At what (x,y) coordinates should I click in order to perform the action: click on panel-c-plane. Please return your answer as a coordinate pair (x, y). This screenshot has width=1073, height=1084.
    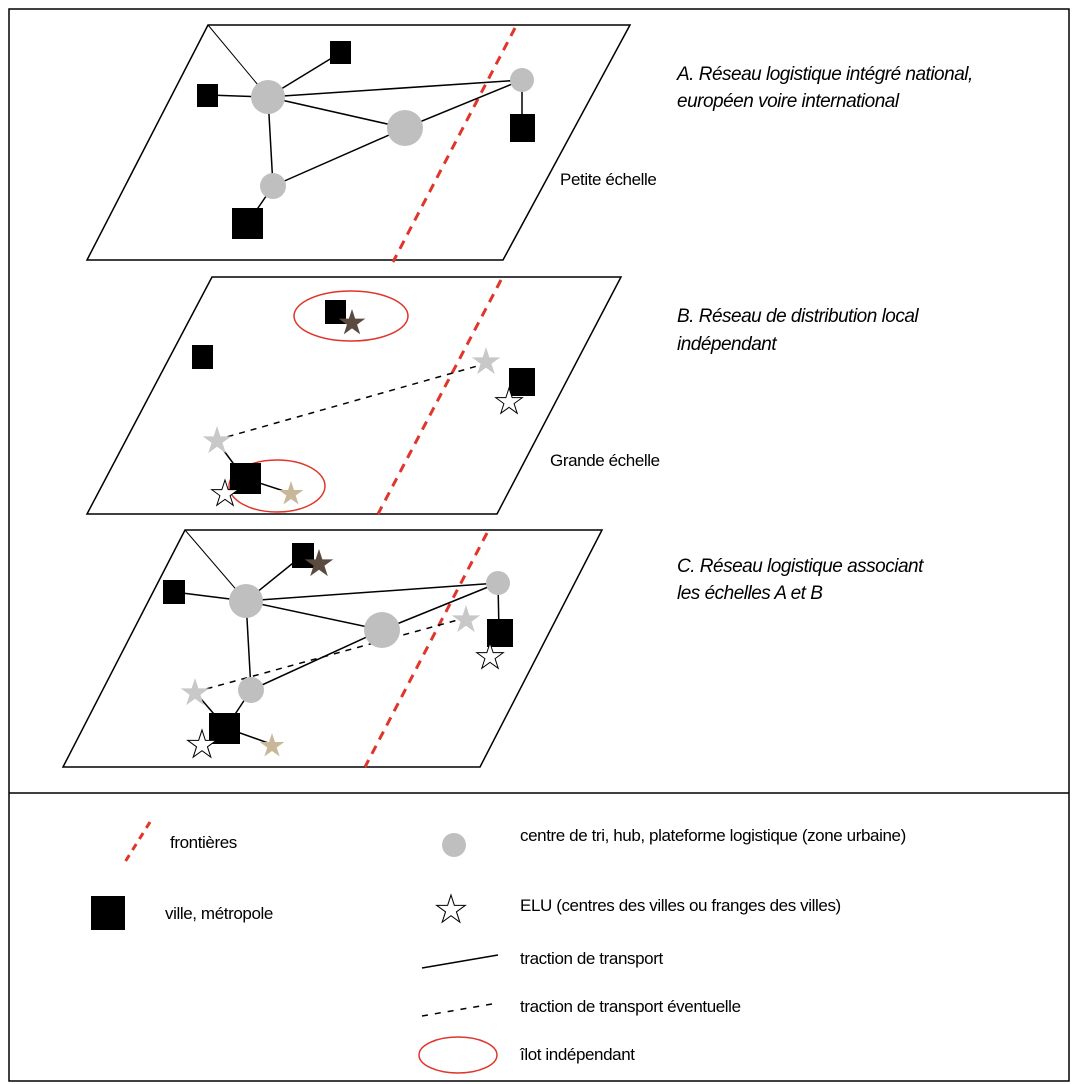
    Looking at the image, I should click on (332, 648).